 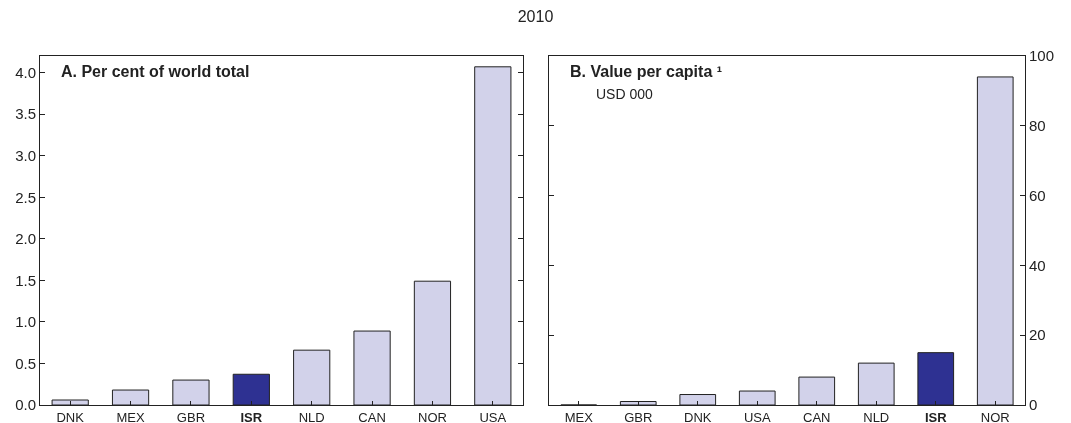 What do you see at coordinates (1037, 265) in the screenshot?
I see `y-tick-label: 40` at bounding box center [1037, 265].